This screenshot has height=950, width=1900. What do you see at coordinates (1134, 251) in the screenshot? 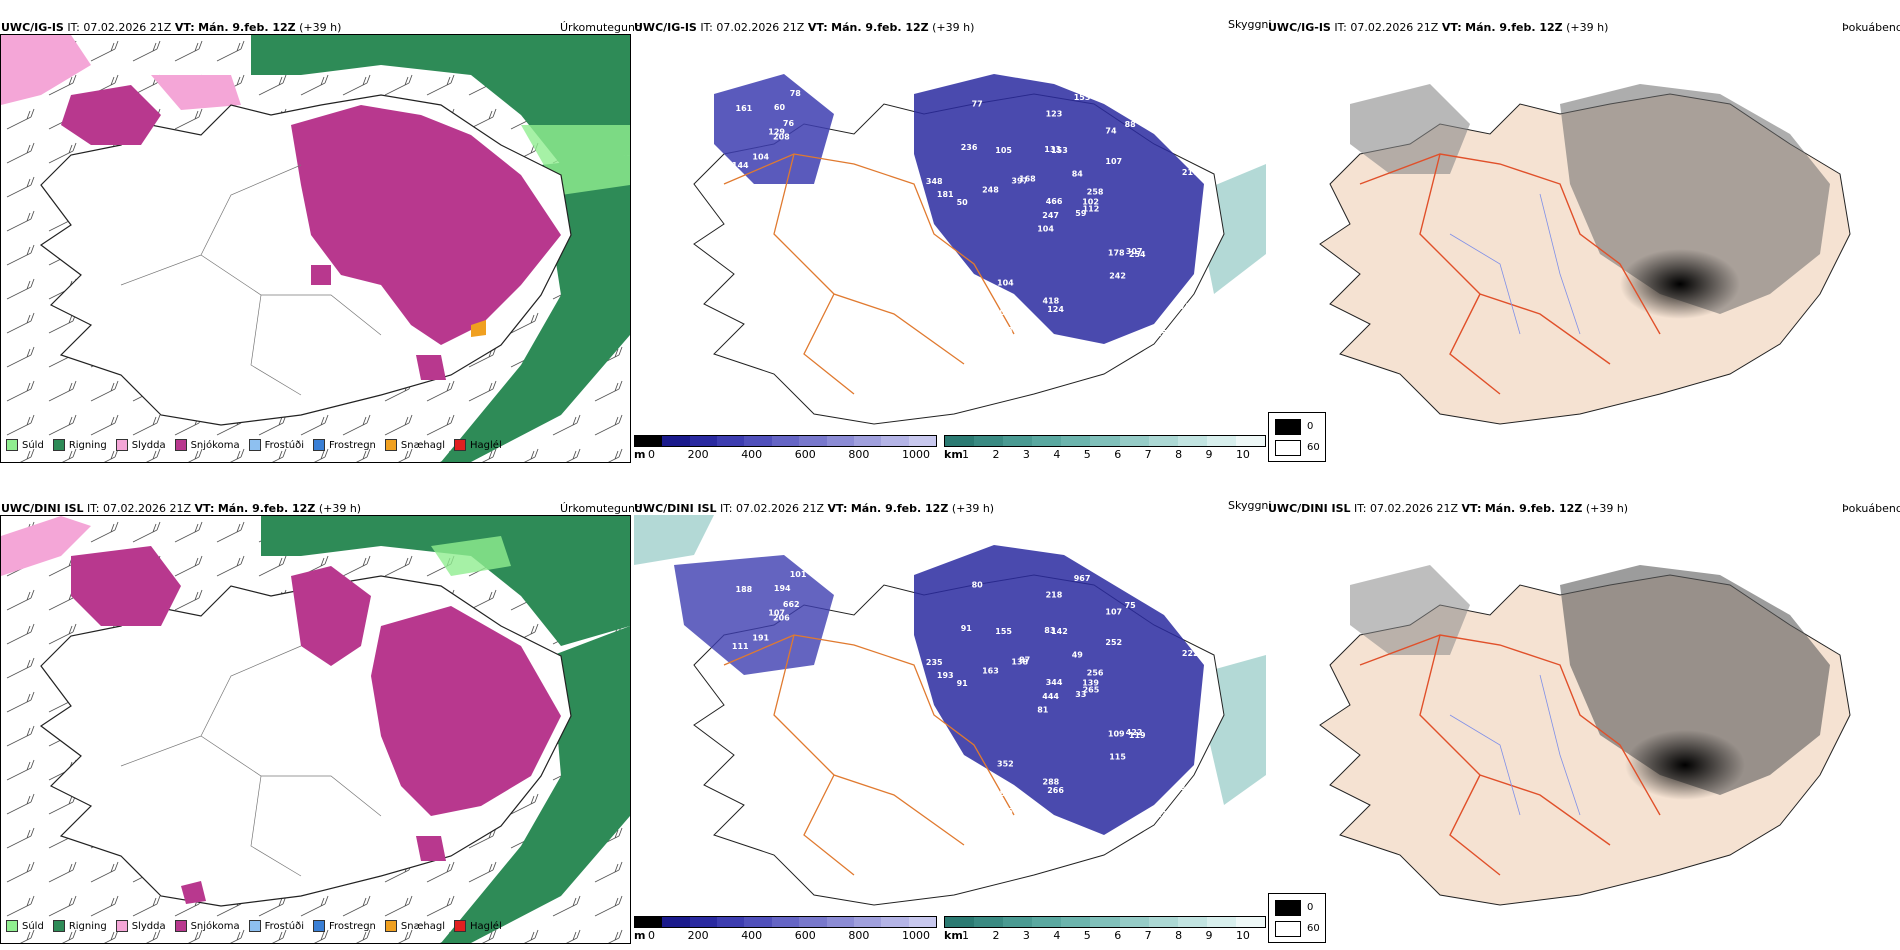
I see `cloud-base-value: 307` at bounding box center [1134, 251].